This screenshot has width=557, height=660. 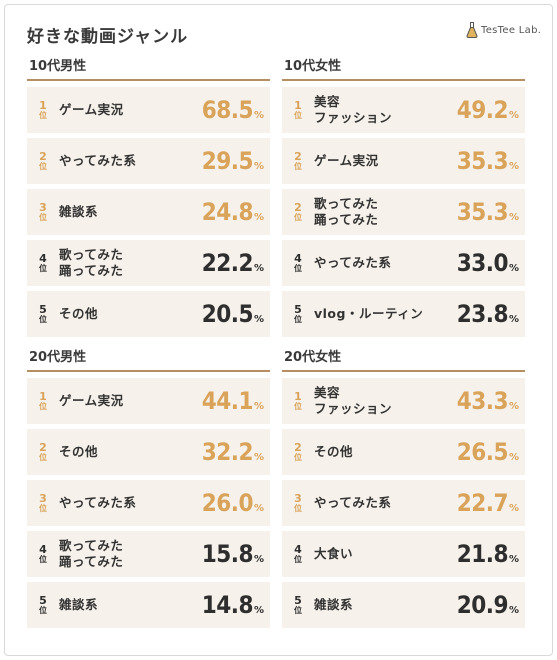 What do you see at coordinates (233, 401) in the screenshot?
I see `percentage-value: 44.1%` at bounding box center [233, 401].